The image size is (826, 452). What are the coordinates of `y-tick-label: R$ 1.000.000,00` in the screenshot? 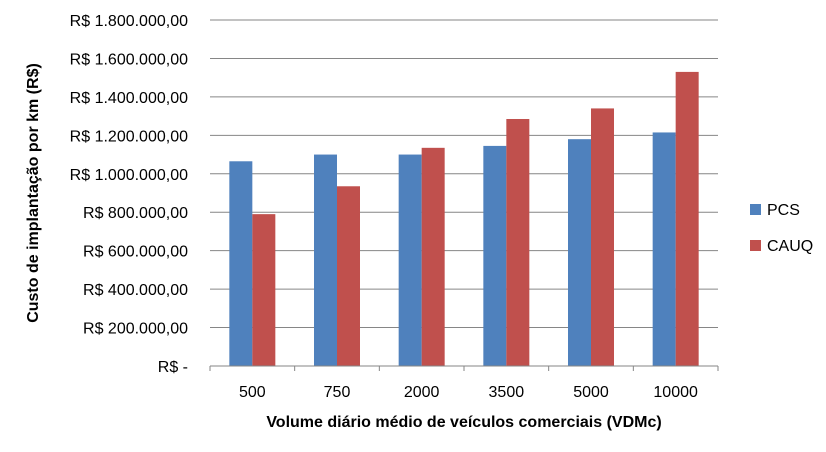 It's located at (129, 175).